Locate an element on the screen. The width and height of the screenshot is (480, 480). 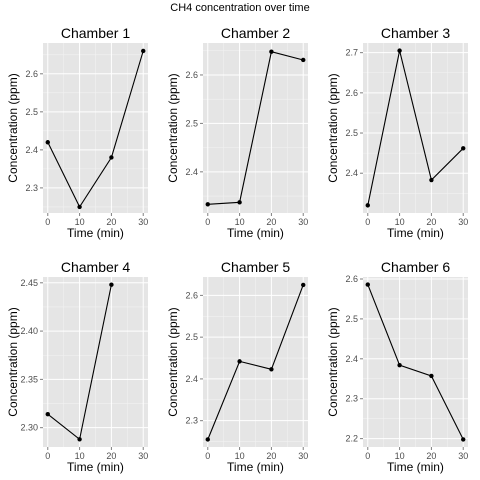
y-tick-label: 2.40 is located at coordinates (29, 331).